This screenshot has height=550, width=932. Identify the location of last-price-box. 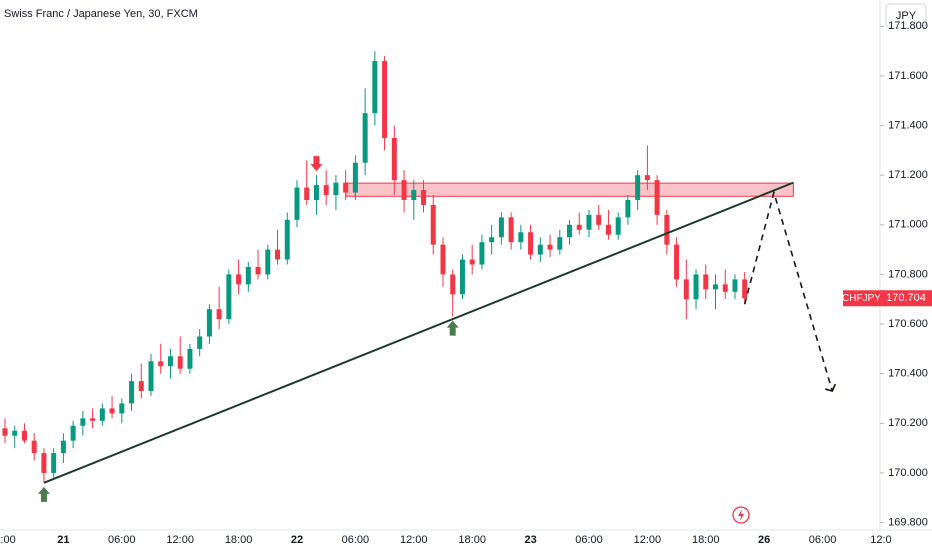
(906, 298).